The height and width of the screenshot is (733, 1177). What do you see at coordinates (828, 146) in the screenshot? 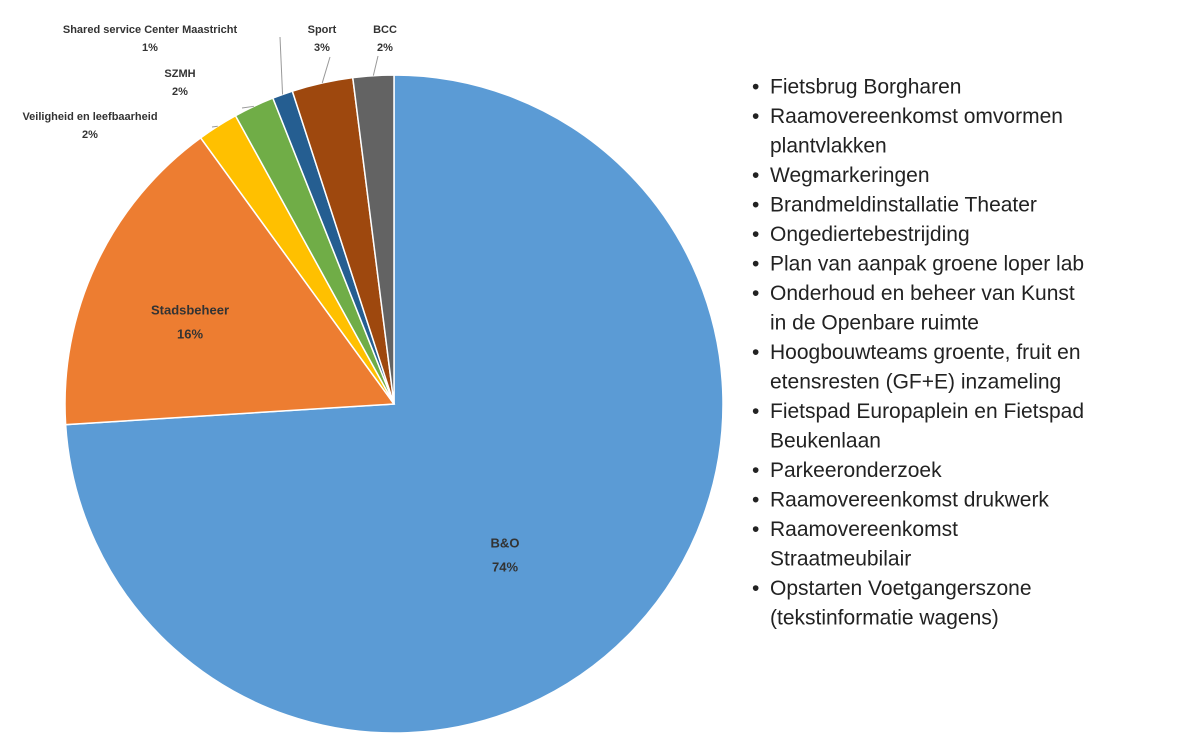
I see `bullet-text: plantvlakken` at bounding box center [828, 146].